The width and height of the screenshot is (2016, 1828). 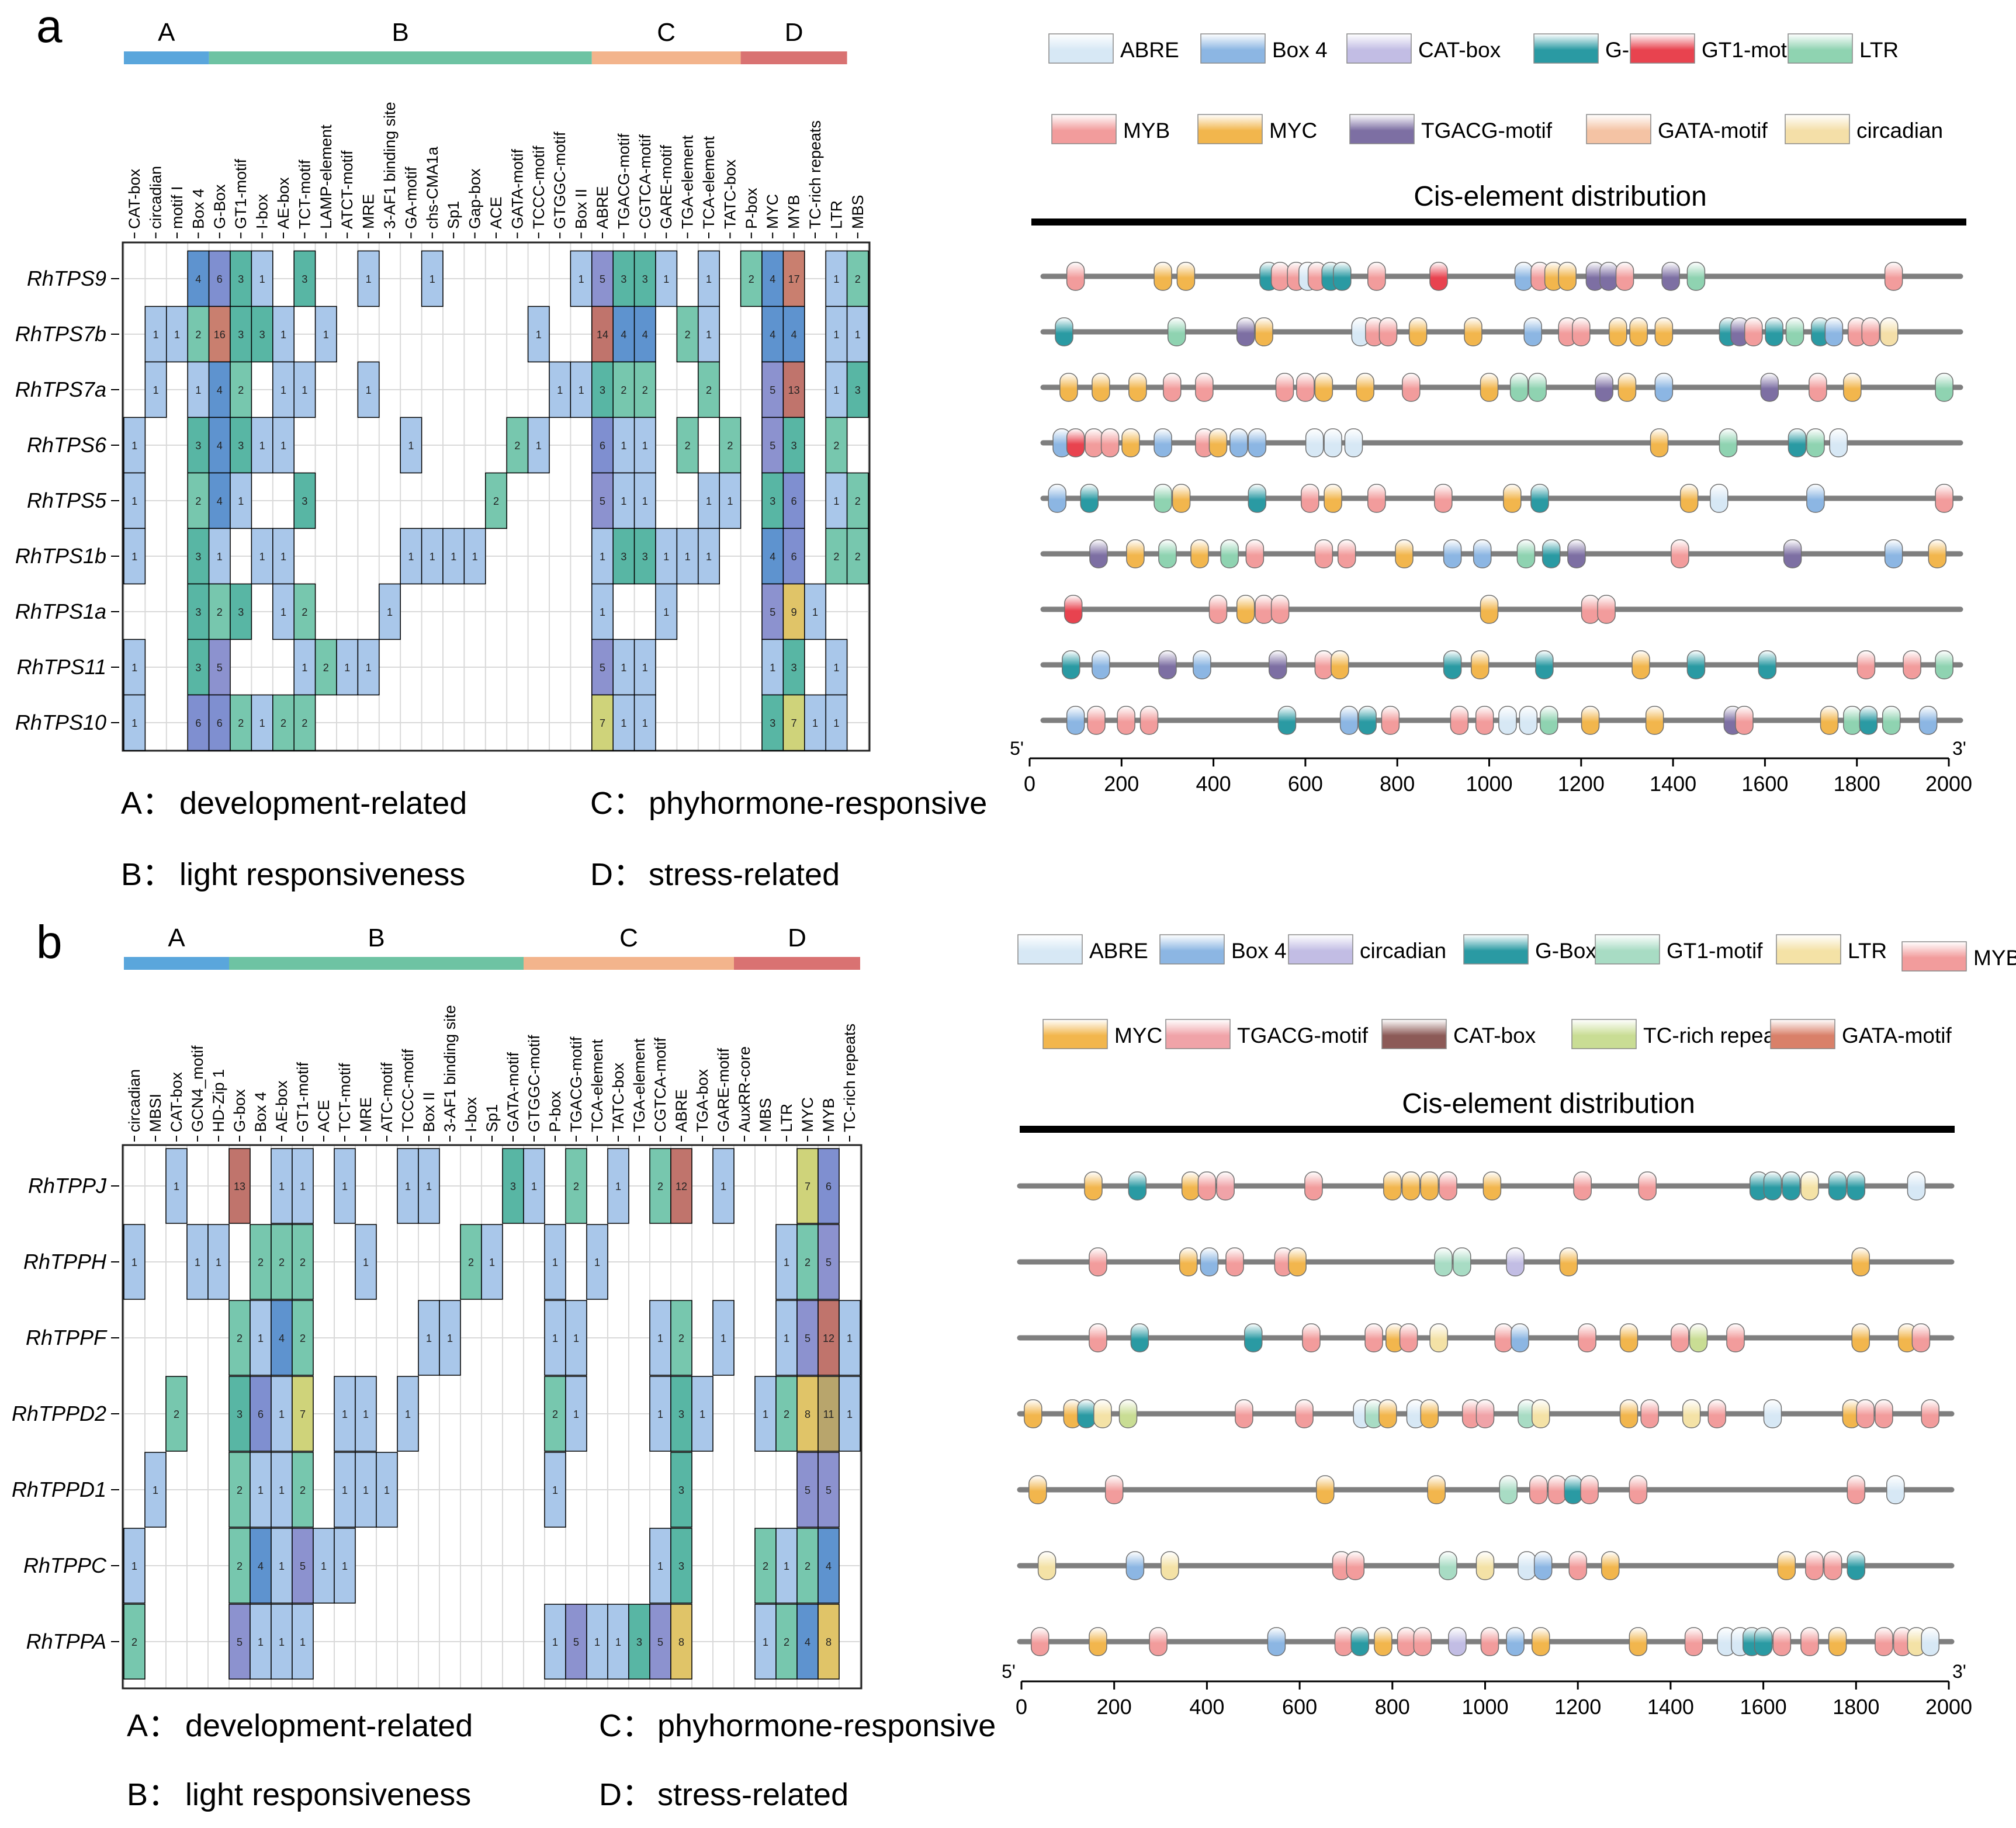 What do you see at coordinates (794, 390) in the screenshot?
I see `cell-value: 13` at bounding box center [794, 390].